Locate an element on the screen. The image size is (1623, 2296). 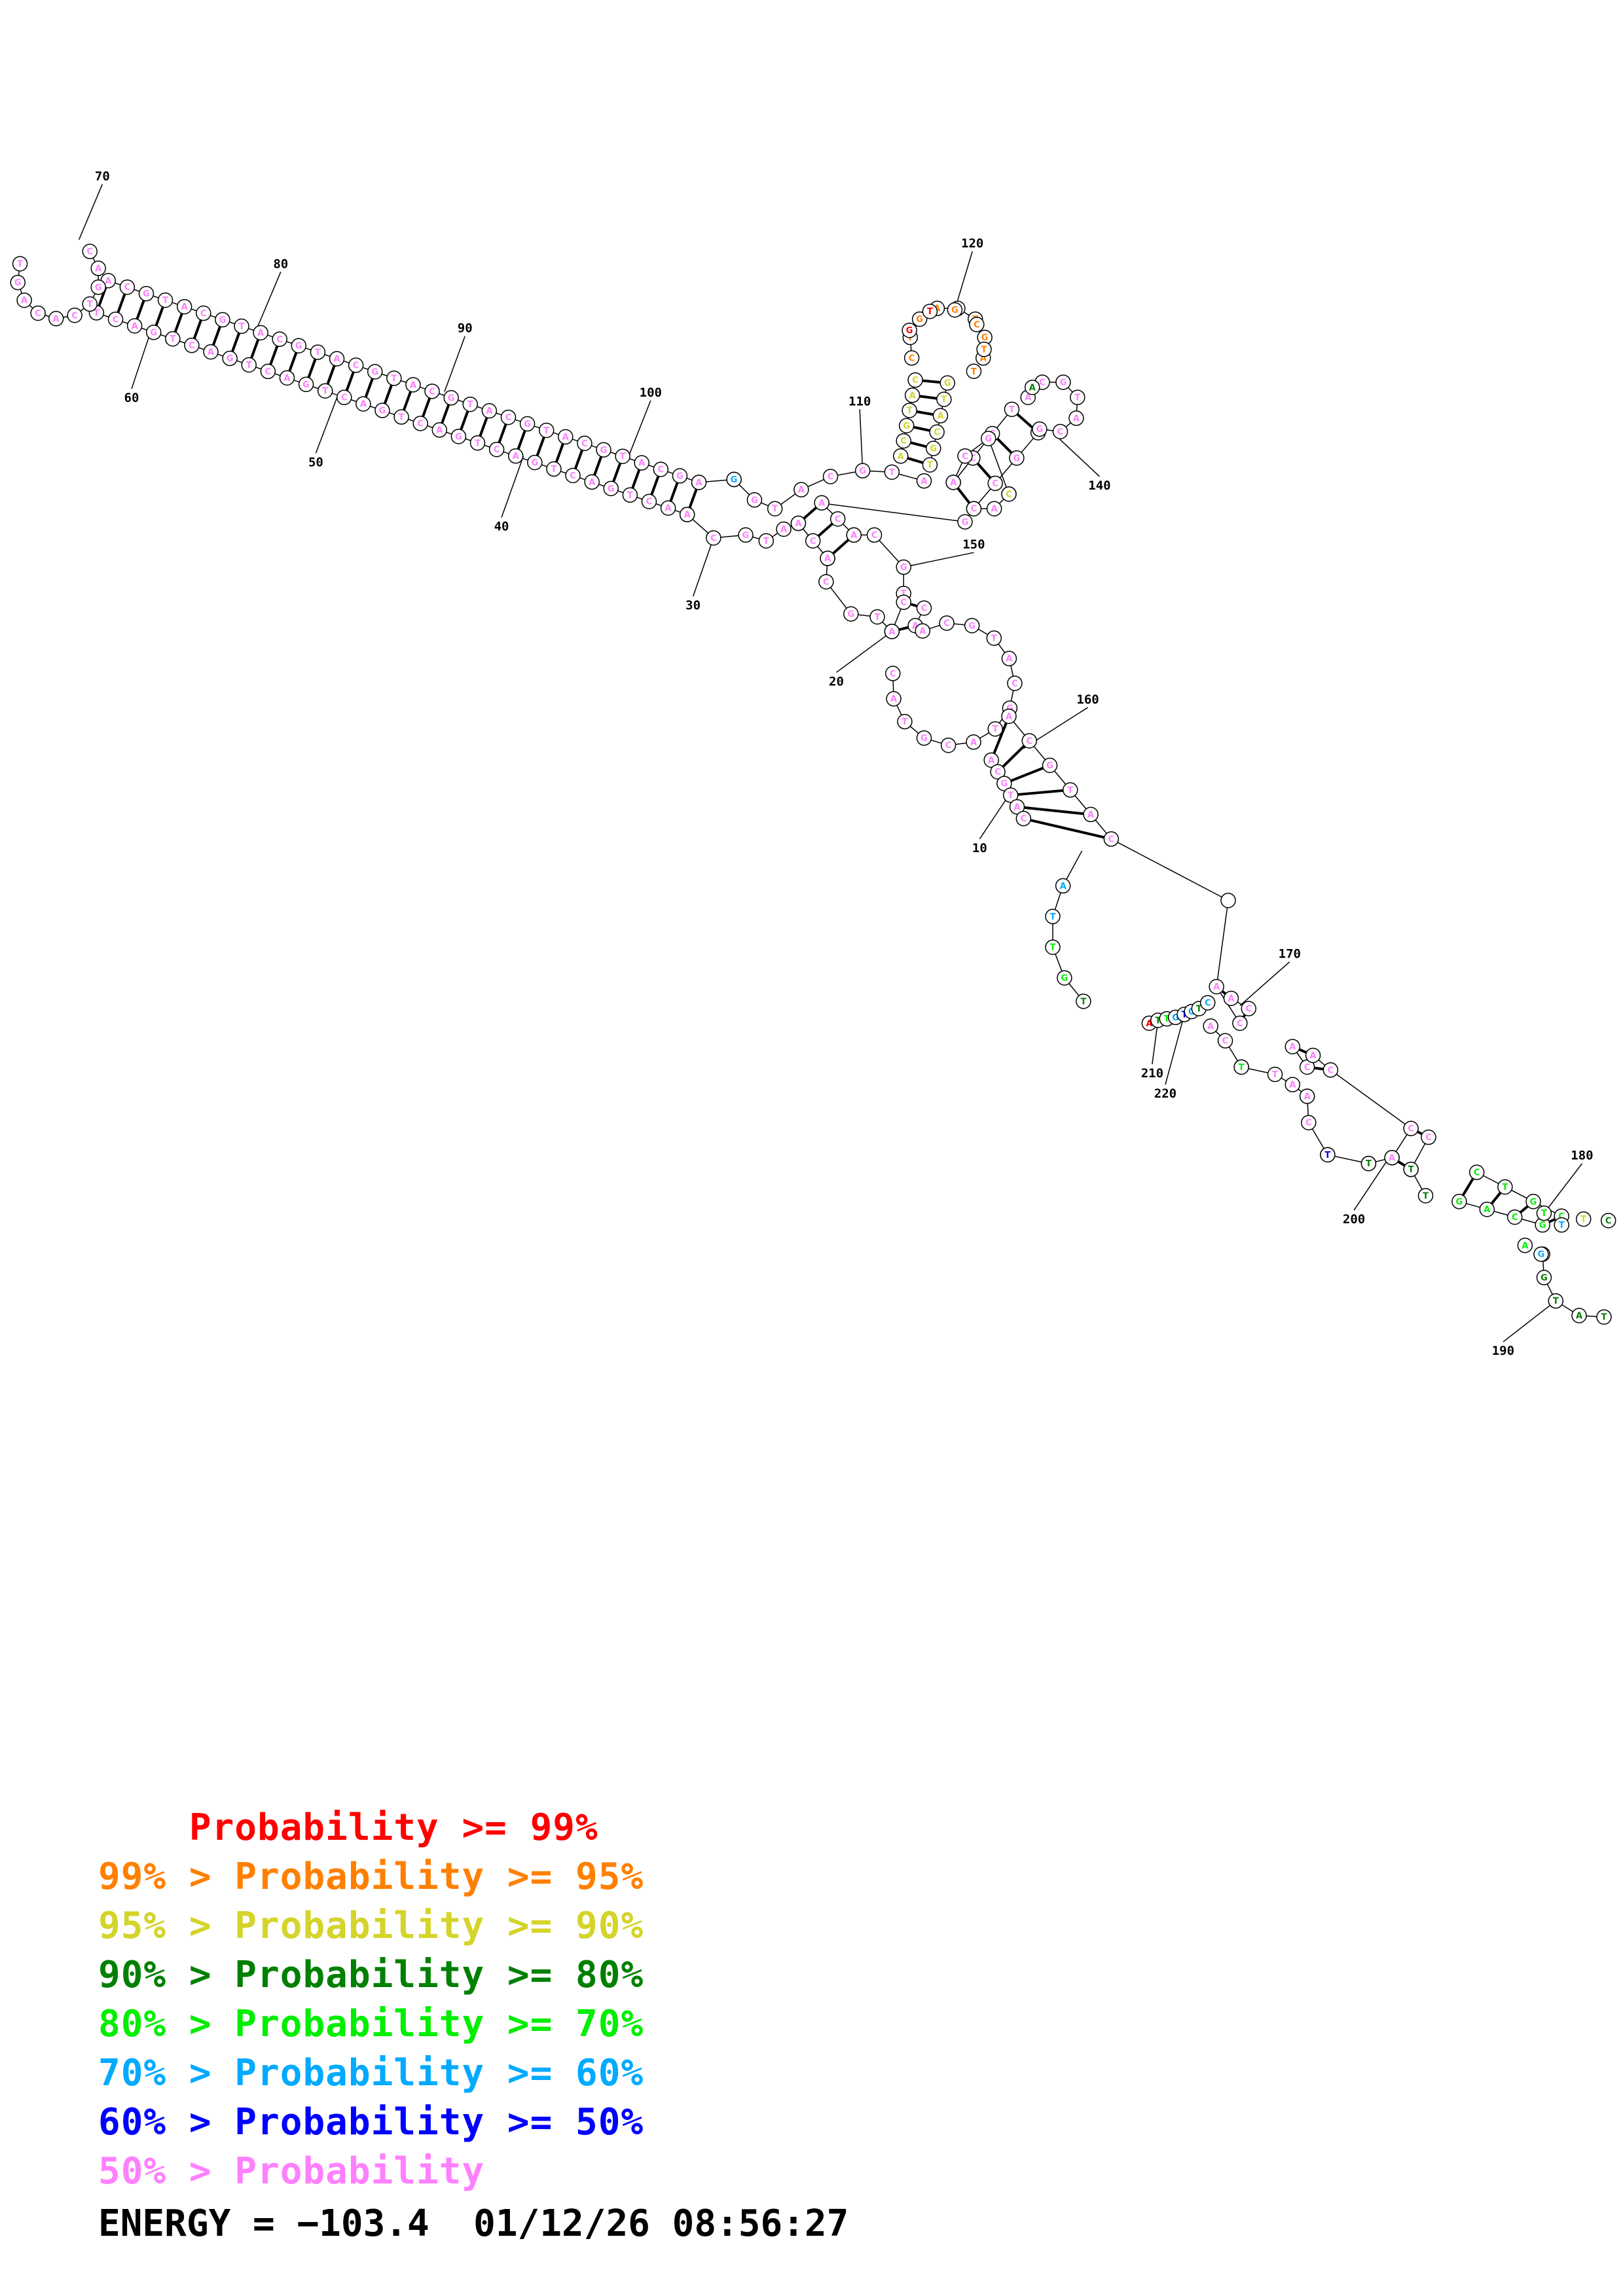
position-label: 20 is located at coordinates (836, 682).